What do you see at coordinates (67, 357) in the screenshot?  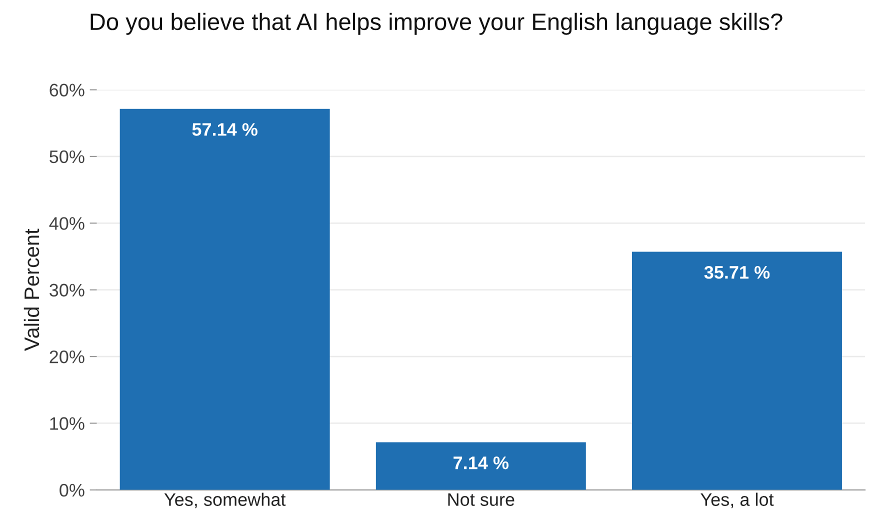 I see `y-tick-label: 20%` at bounding box center [67, 357].